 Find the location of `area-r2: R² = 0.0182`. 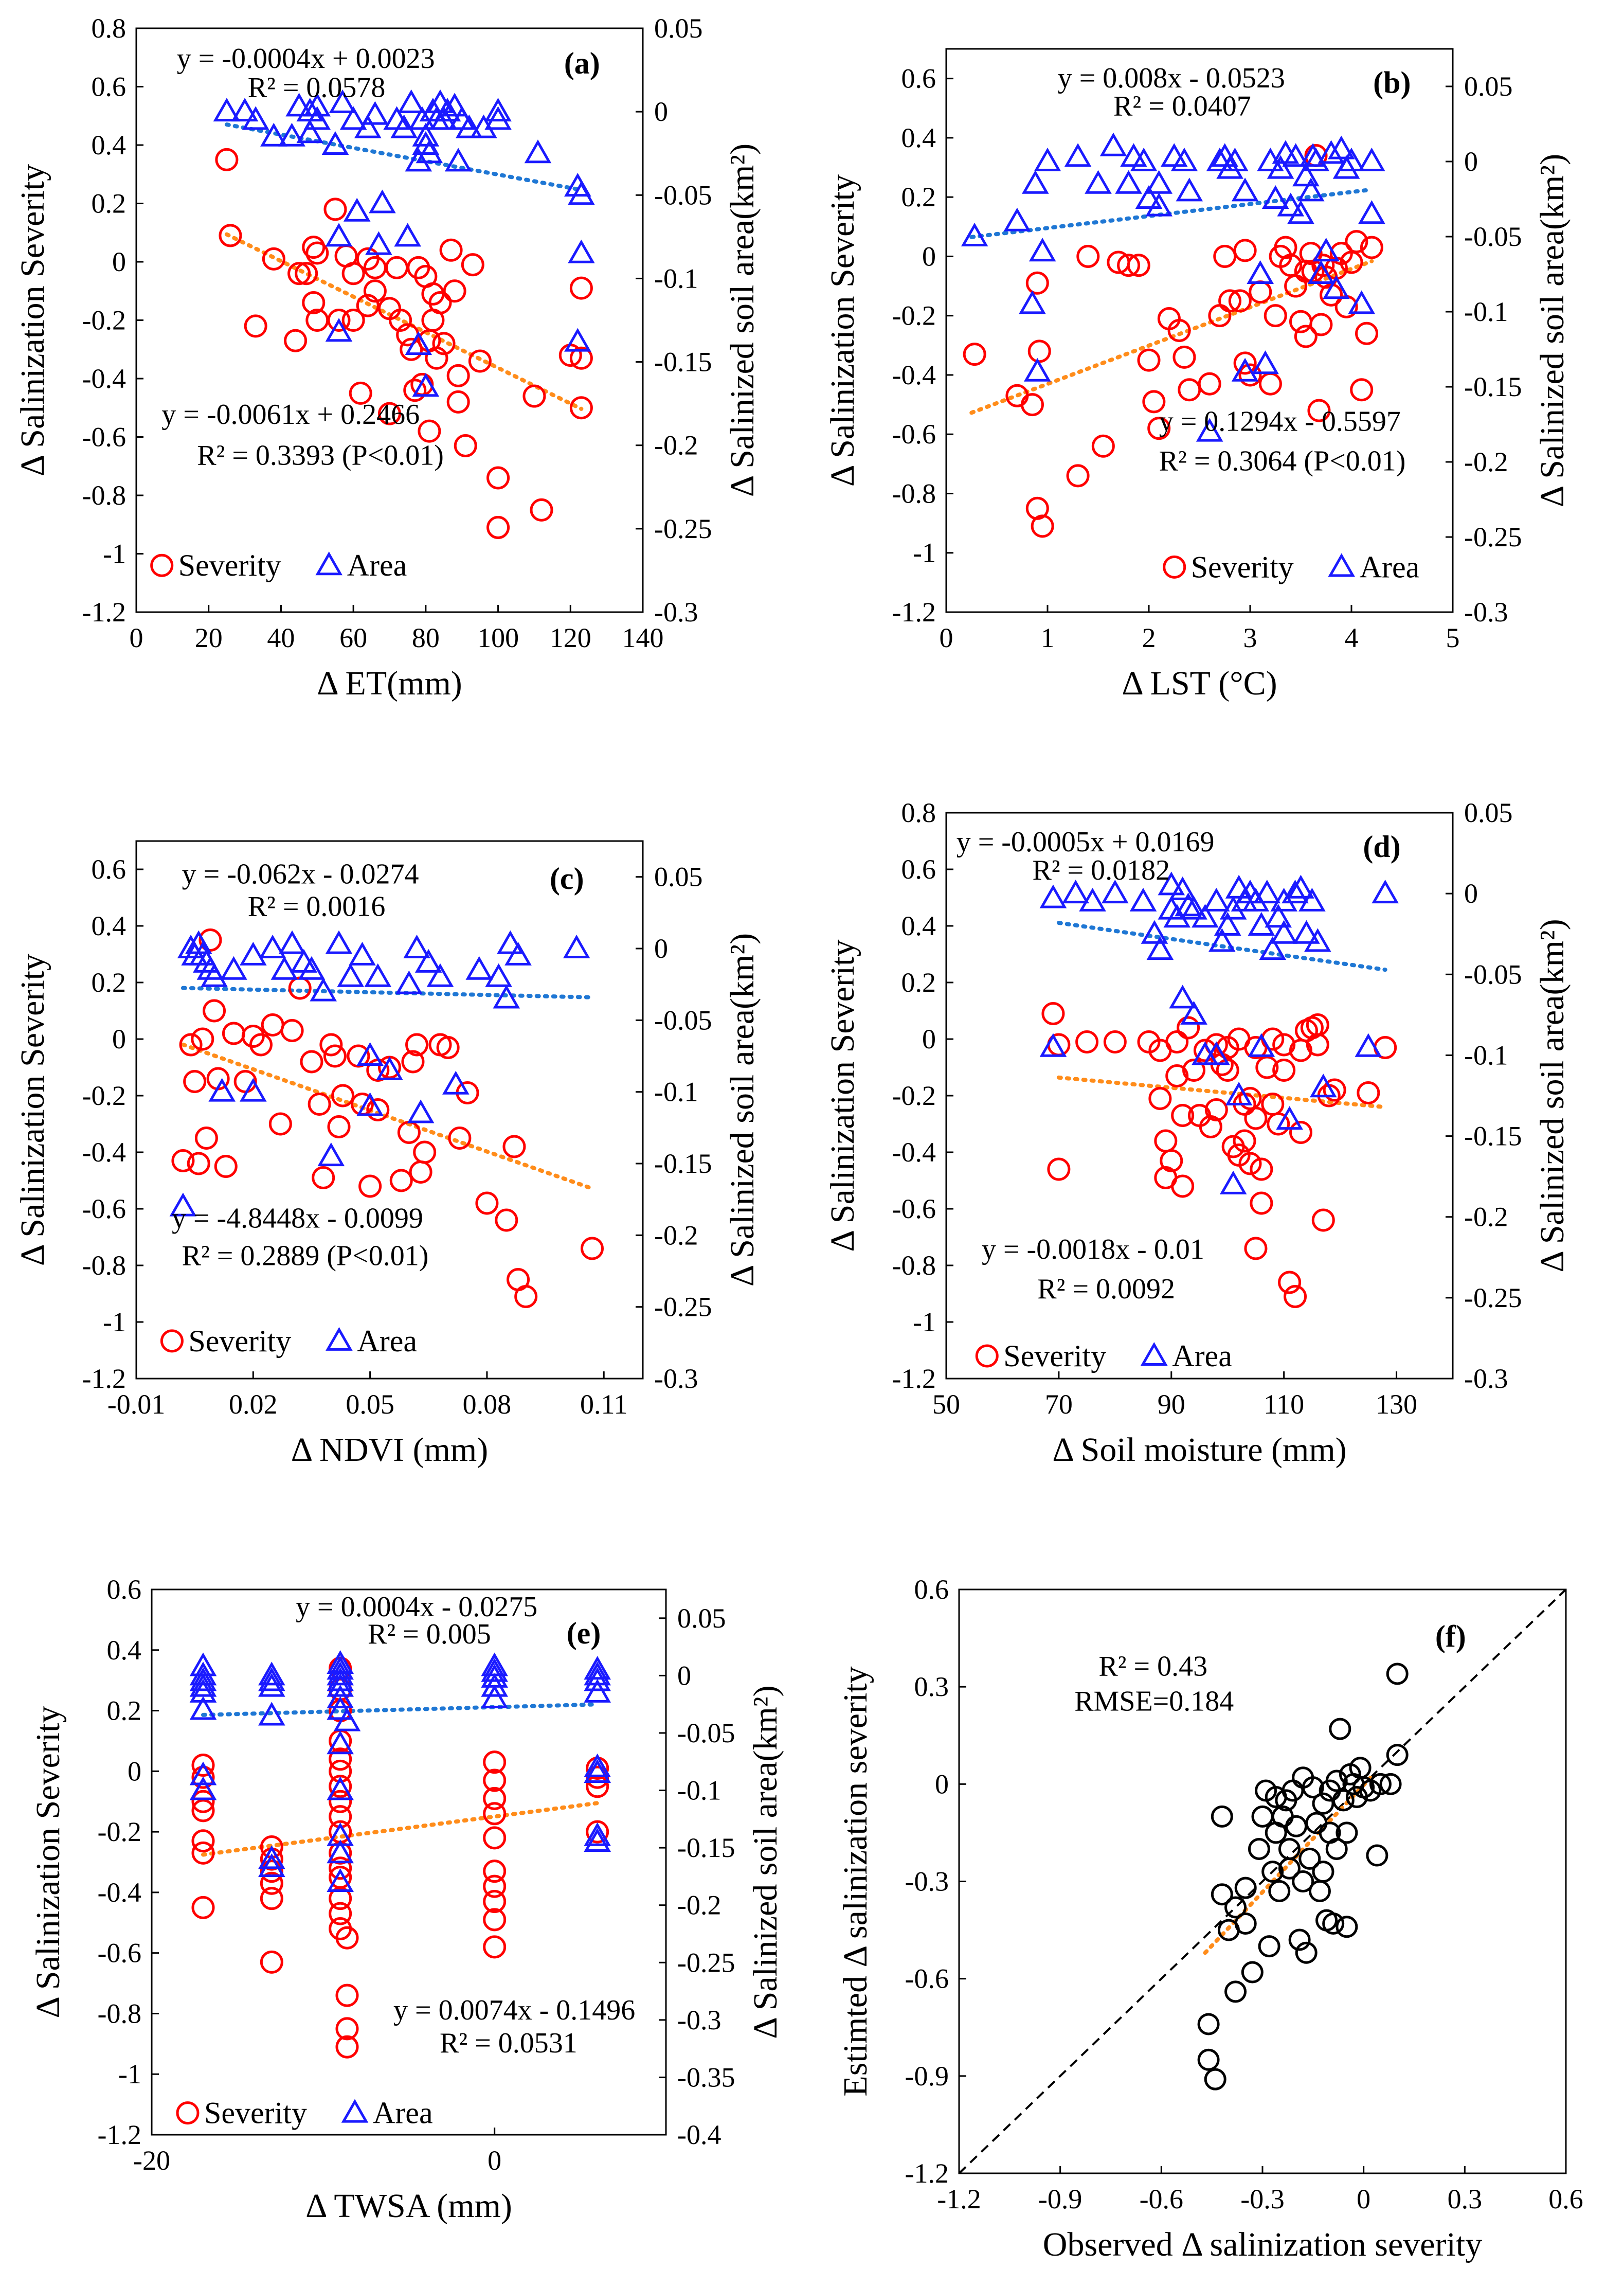

area-r2: R² = 0.0182 is located at coordinates (1101, 870).